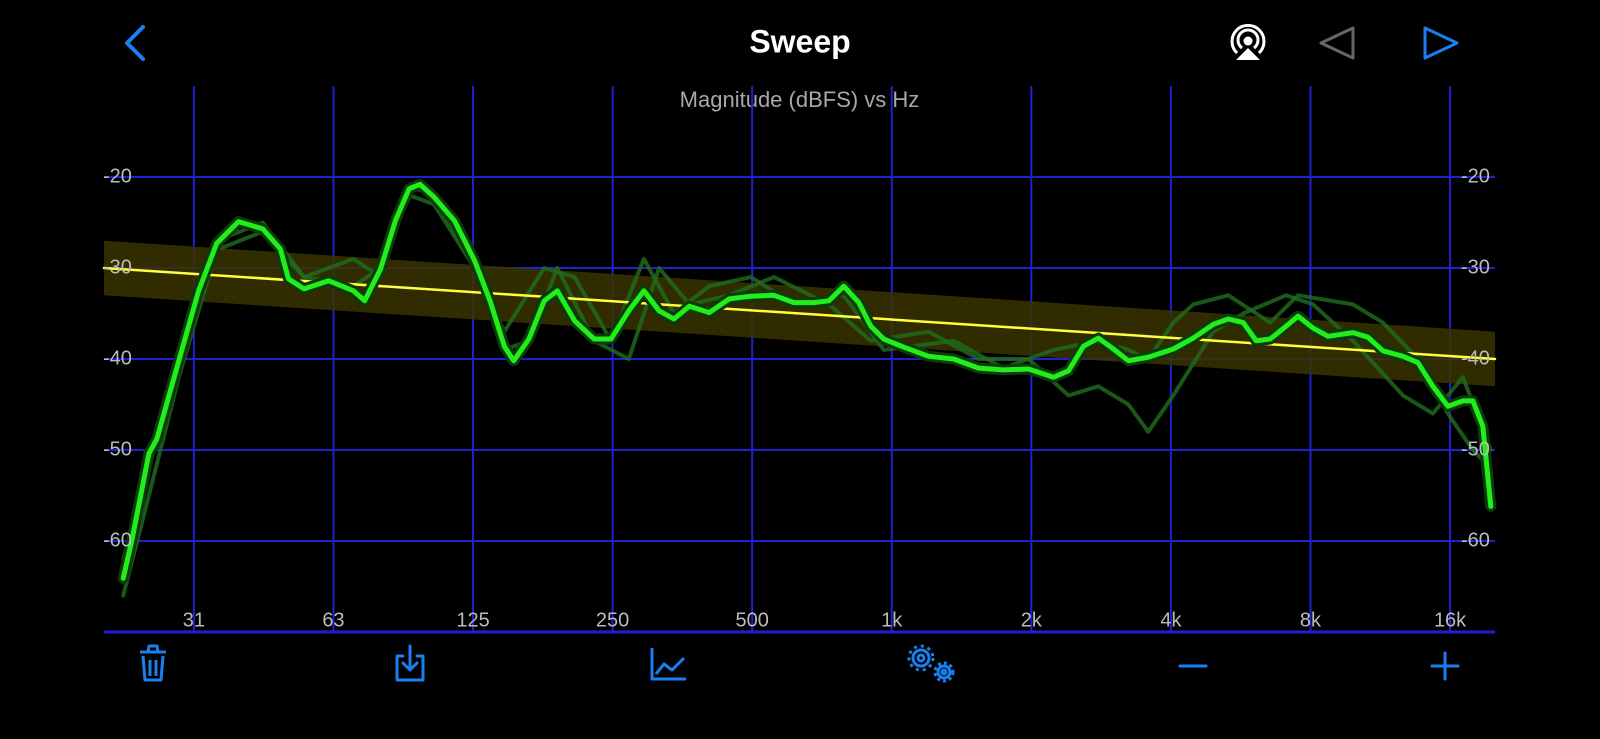  I want to click on x-tick-label: 125, so click(472, 620).